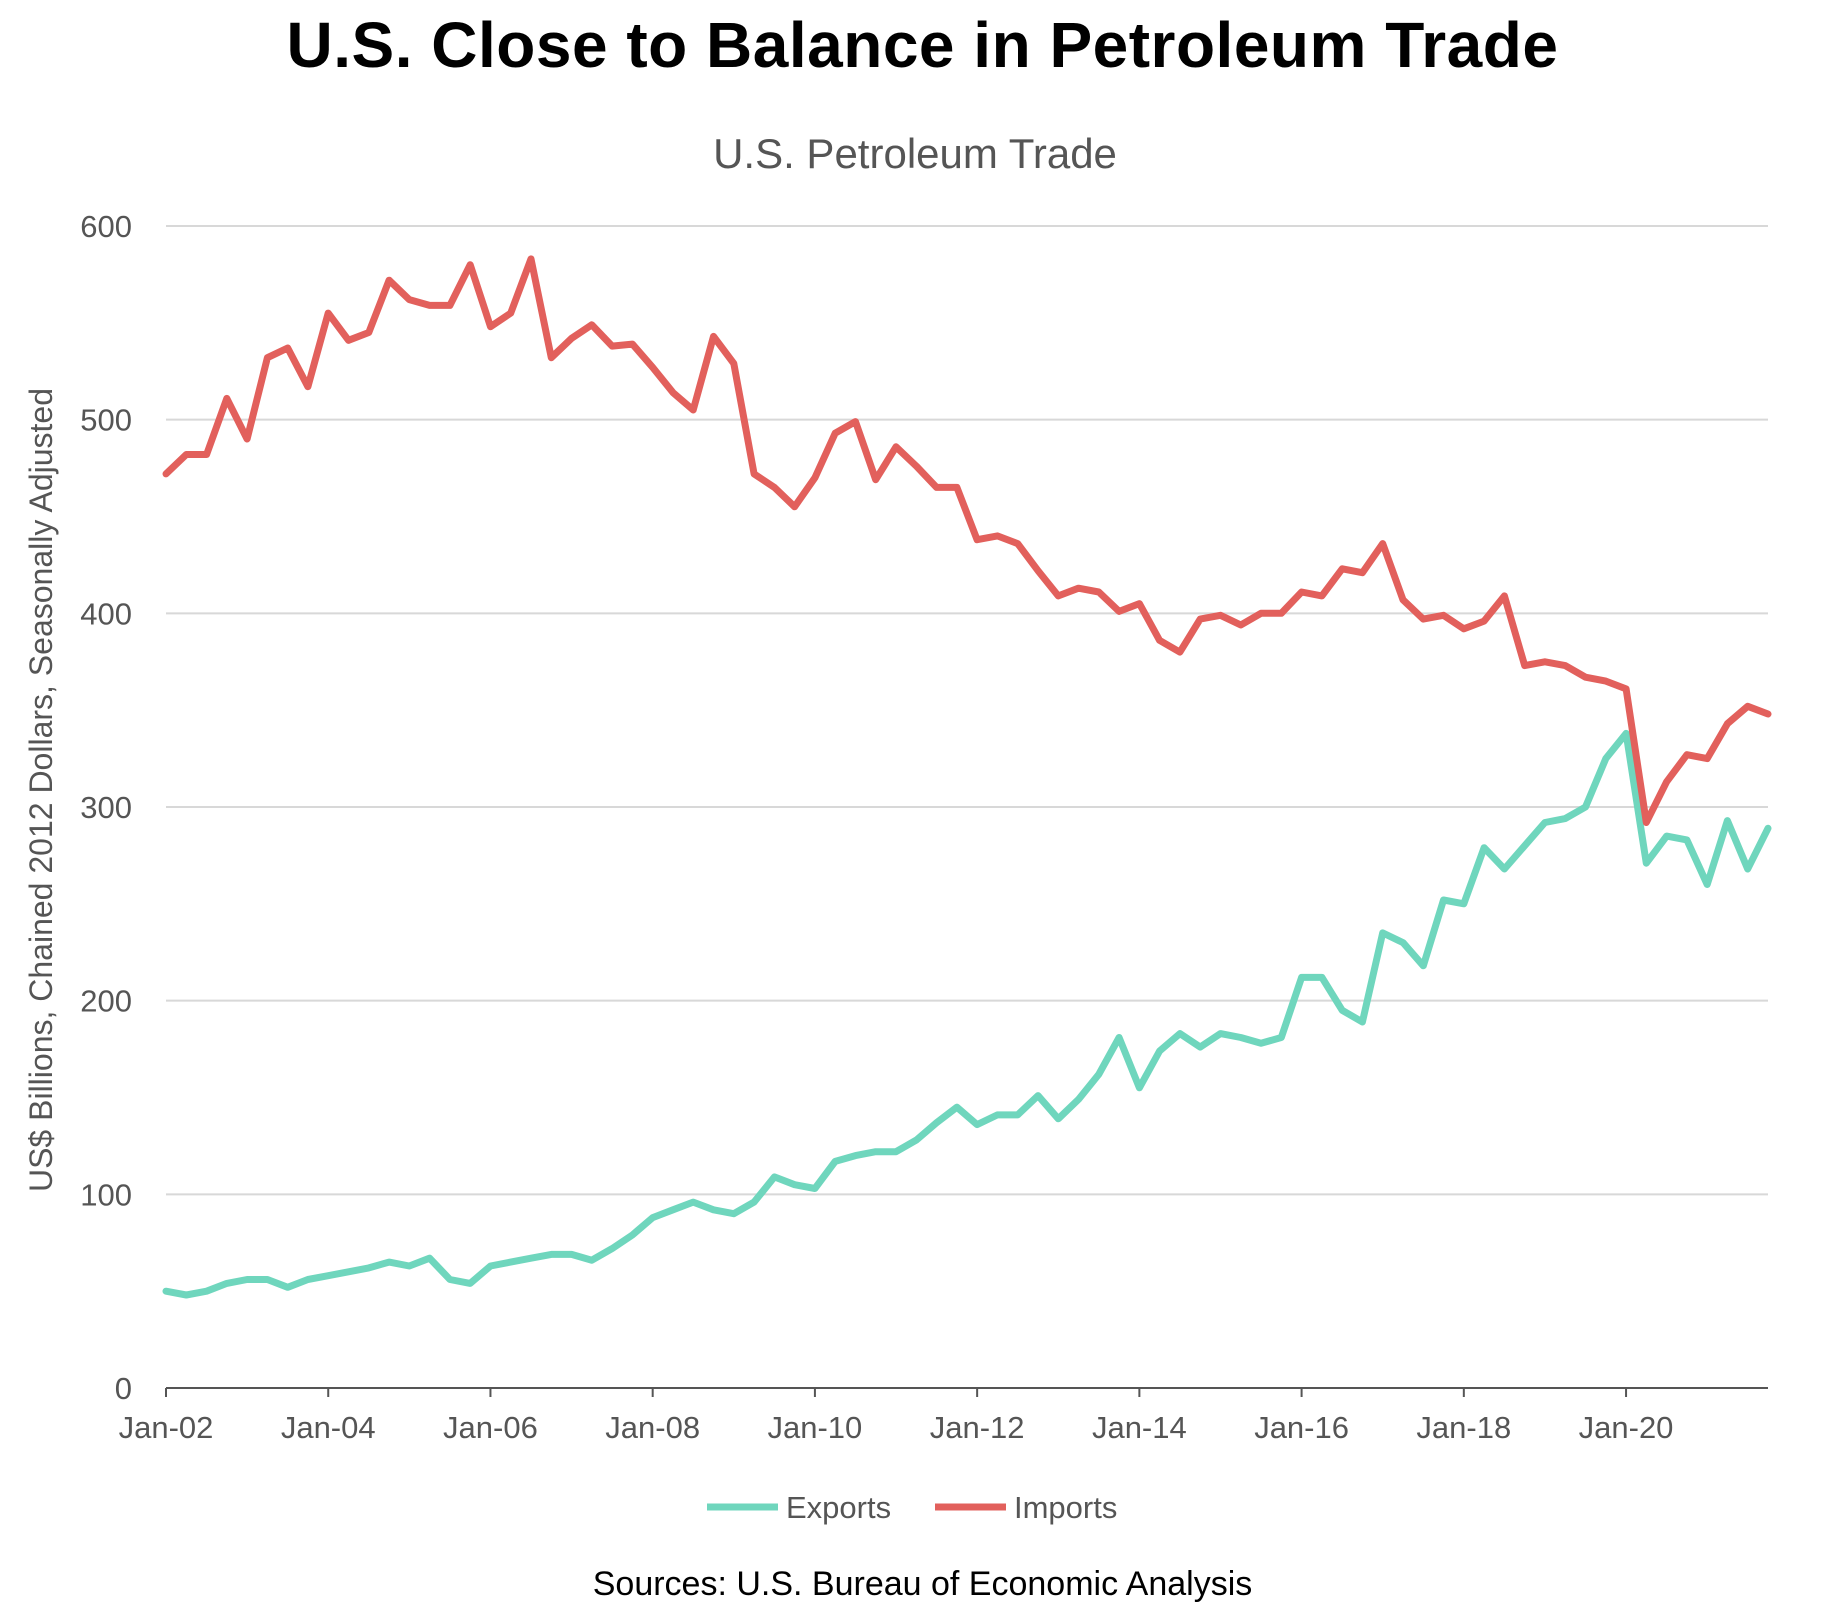 This screenshot has height=1604, width=1845. I want to click on x-tick-label: Jan-04, so click(328, 1427).